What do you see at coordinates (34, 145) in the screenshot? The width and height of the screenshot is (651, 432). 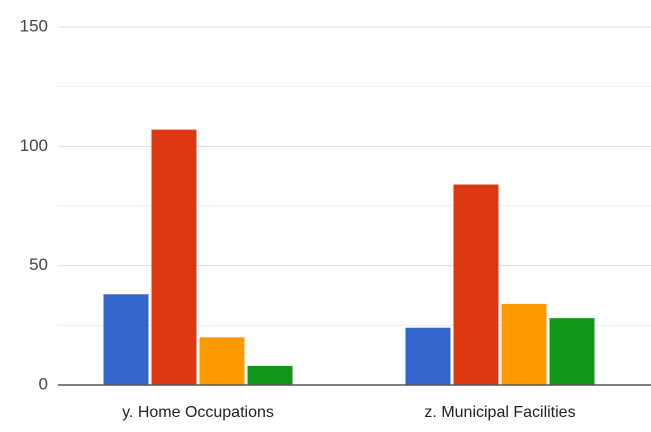 I see `y-tick-label: 100` at bounding box center [34, 145].